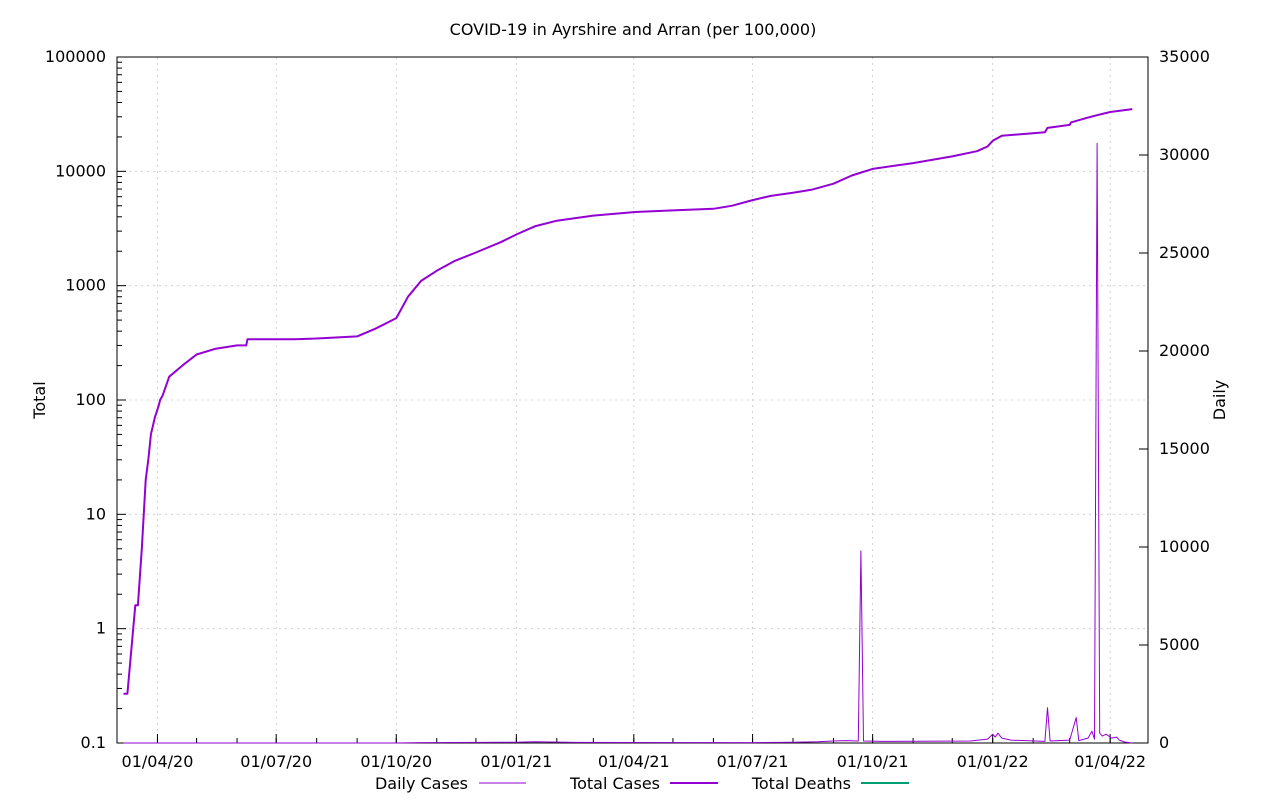 The width and height of the screenshot is (1280, 800). Describe the element at coordinates (75, 56) in the screenshot. I see `y-left-tick-label: 100000` at that location.